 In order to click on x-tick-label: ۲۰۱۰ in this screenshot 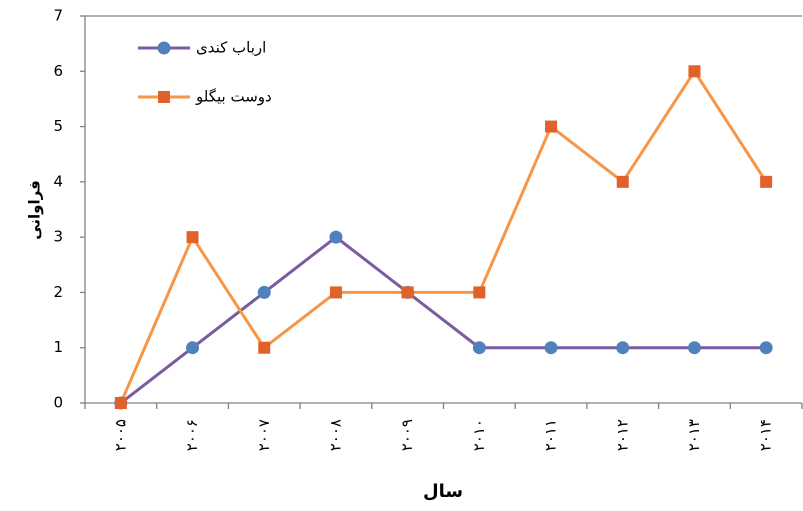, I will do `click(479, 435)`.